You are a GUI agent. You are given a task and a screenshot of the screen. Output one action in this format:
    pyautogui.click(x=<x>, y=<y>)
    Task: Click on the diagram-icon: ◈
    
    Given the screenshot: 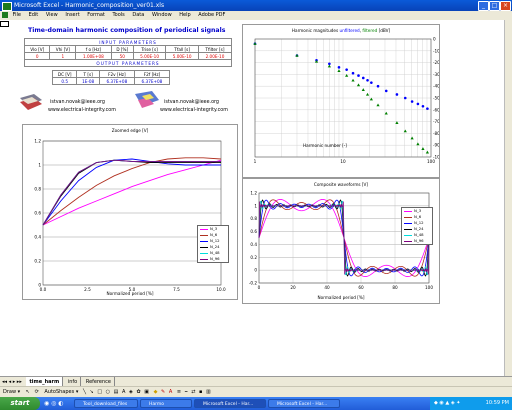 What is the action you would take?
    pyautogui.click(x=130, y=392)
    